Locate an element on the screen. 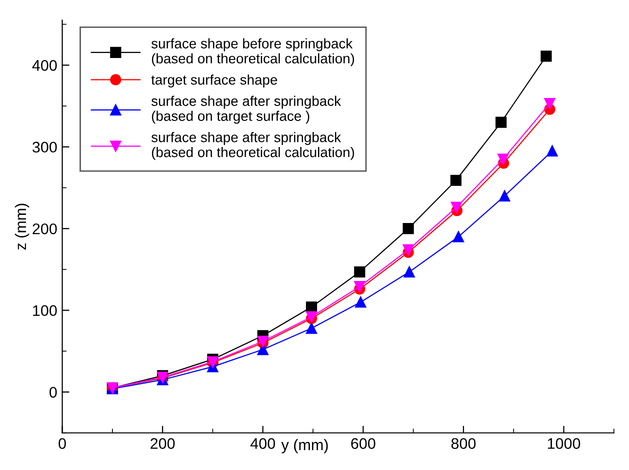 The width and height of the screenshot is (629, 470). y-tick-label: 0 is located at coordinates (53, 392).